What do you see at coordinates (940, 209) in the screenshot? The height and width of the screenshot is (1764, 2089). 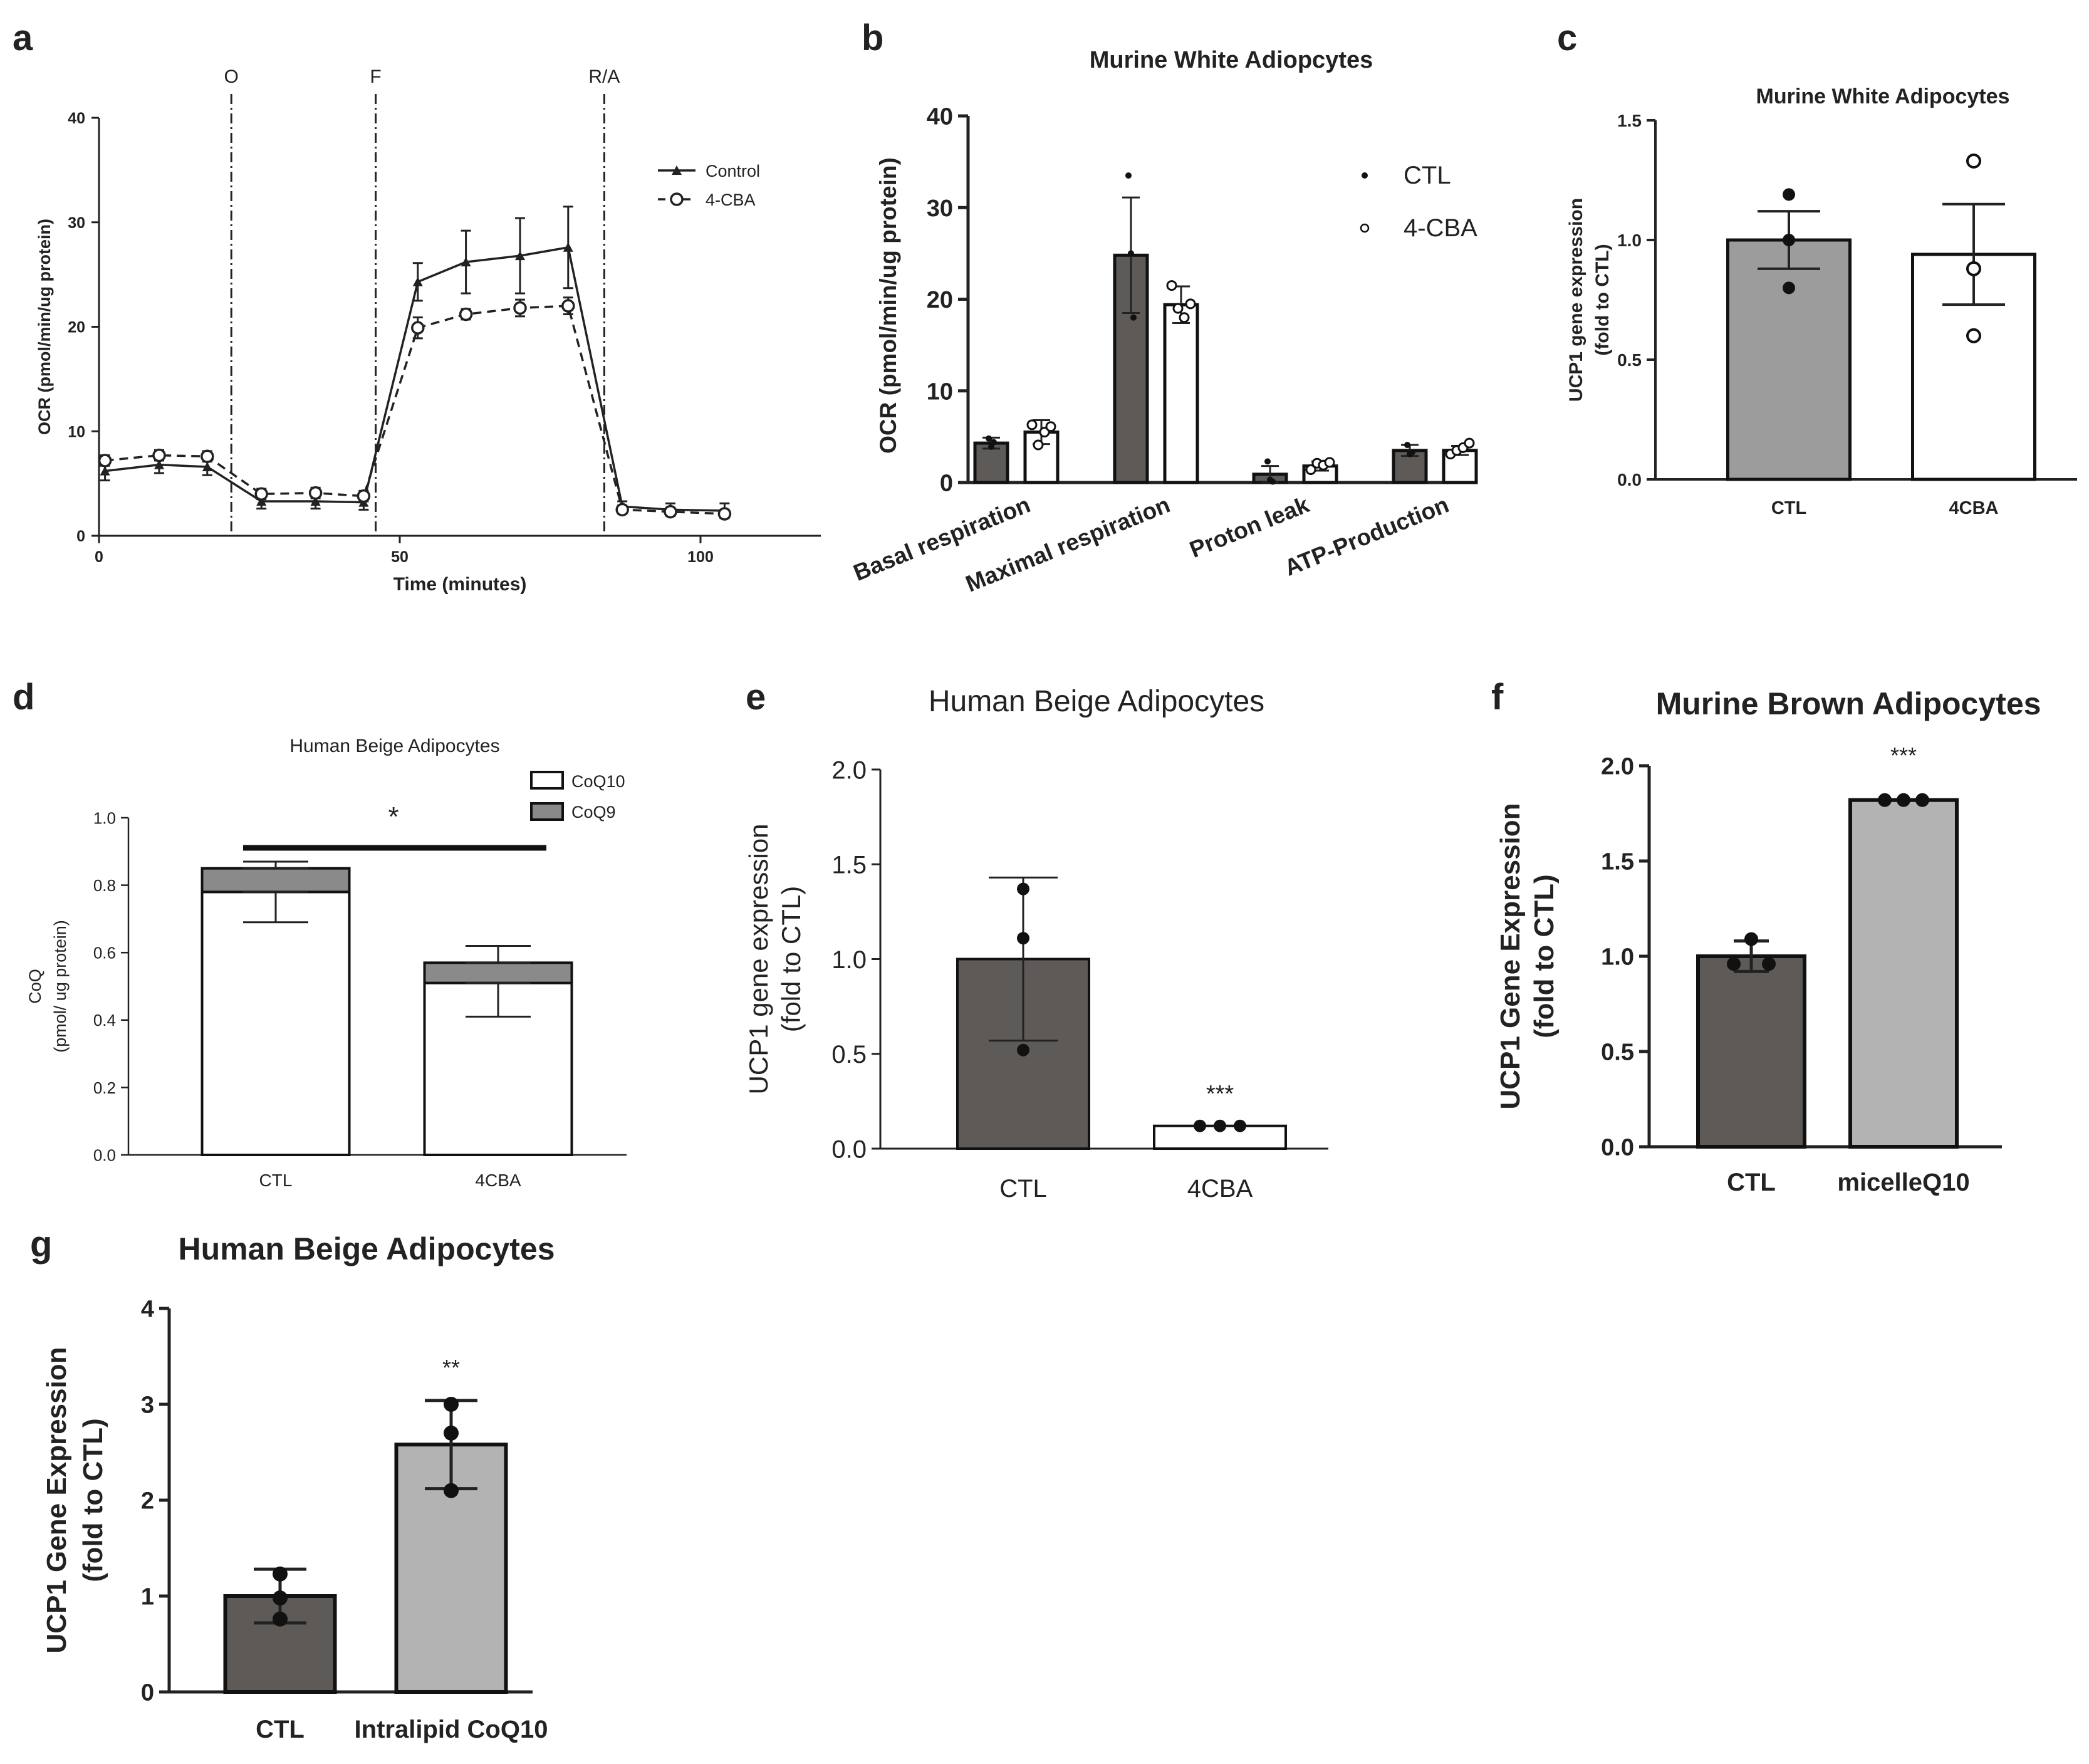 I see `y-tick-label: 30` at bounding box center [940, 209].